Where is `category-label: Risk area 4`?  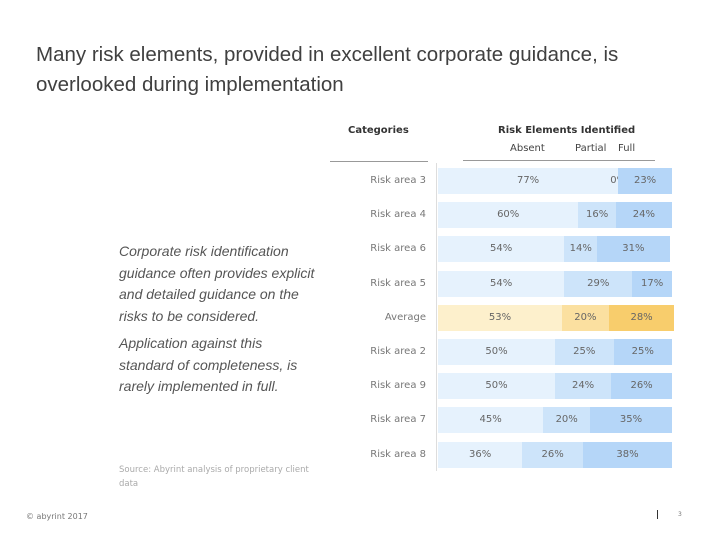
category-label: Risk area 4 is located at coordinates (398, 215).